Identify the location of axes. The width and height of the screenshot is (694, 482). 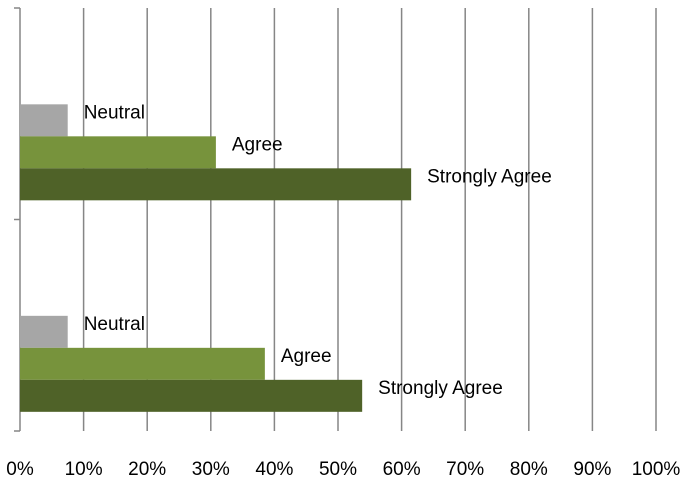
(17, 219).